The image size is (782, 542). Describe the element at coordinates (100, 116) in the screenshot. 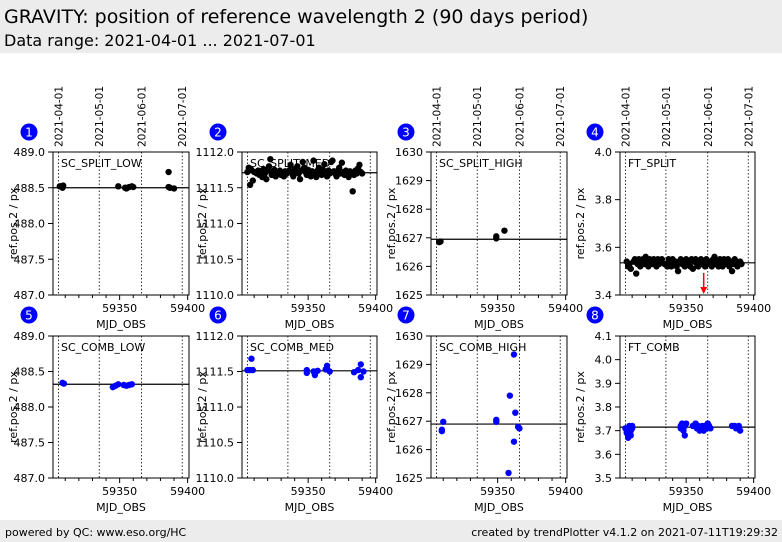

I see `date-tick-label: 2021-05-01` at that location.